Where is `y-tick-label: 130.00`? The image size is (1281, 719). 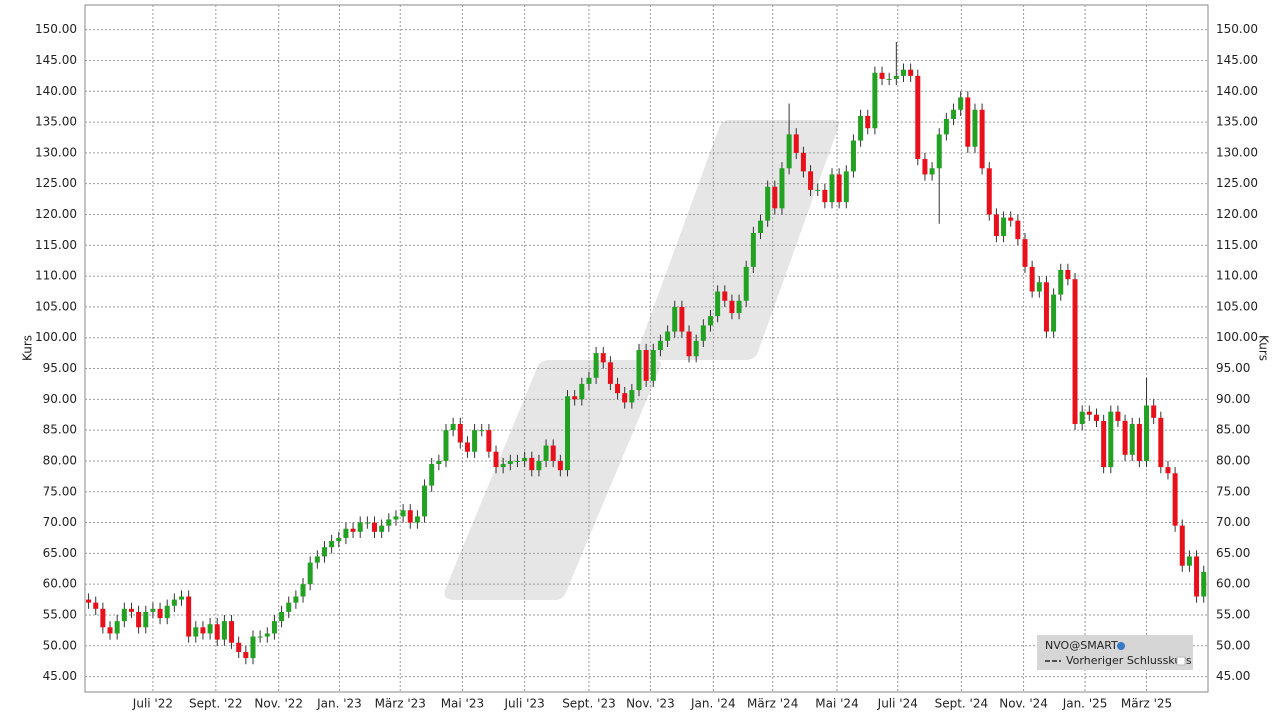 y-tick-label: 130.00 is located at coordinates (56, 152).